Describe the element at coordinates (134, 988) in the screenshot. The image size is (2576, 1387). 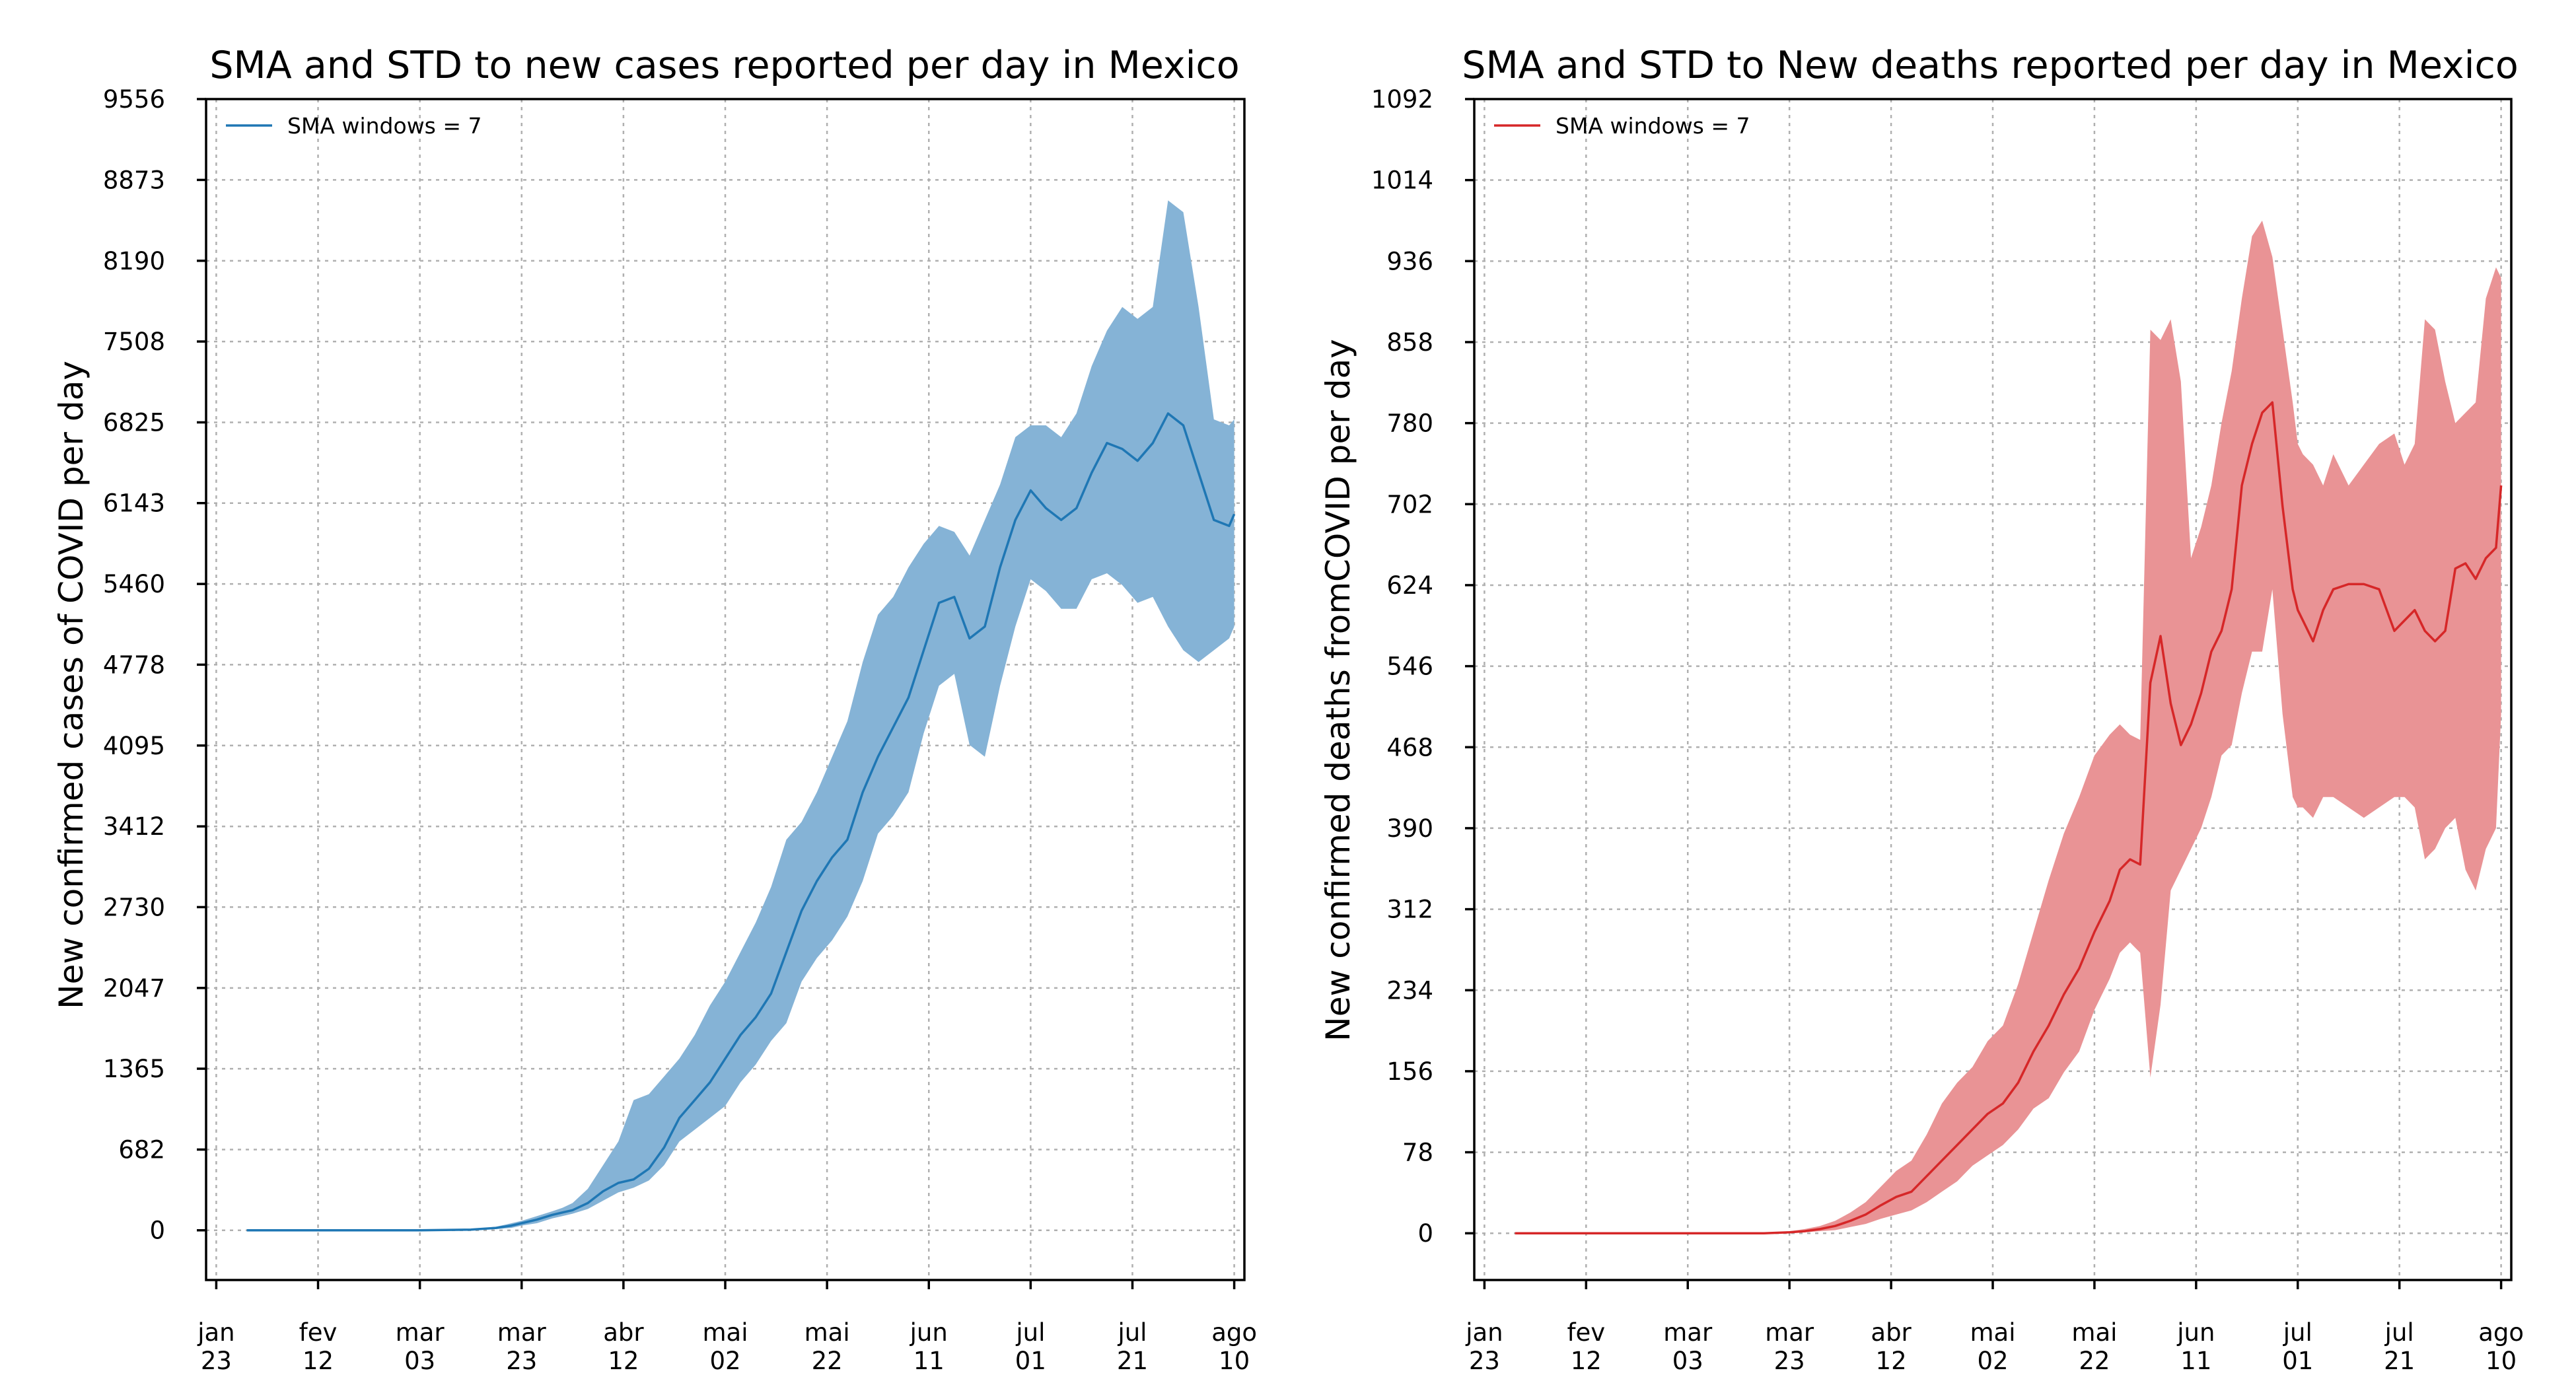
I see `y-tick-label: 2047` at that location.